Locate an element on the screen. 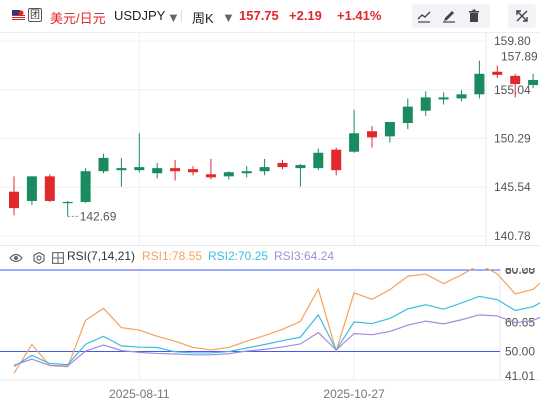 The image size is (540, 406). header-divider is located at coordinates (270, 32).